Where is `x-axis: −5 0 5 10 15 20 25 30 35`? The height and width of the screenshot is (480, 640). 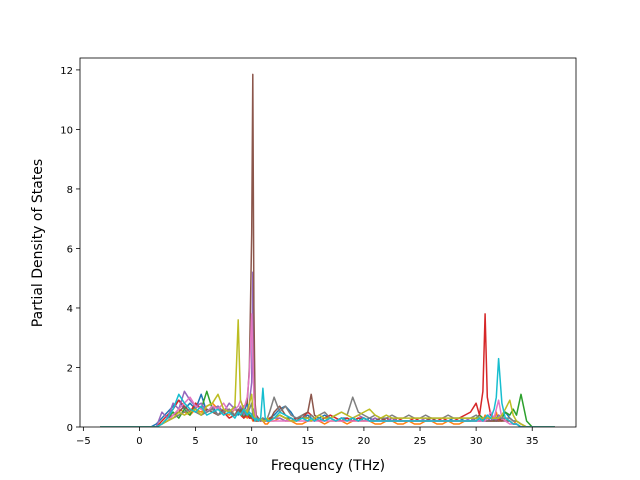 x-axis: −5 0 5 10 15 20 25 30 35 is located at coordinates (307, 437).